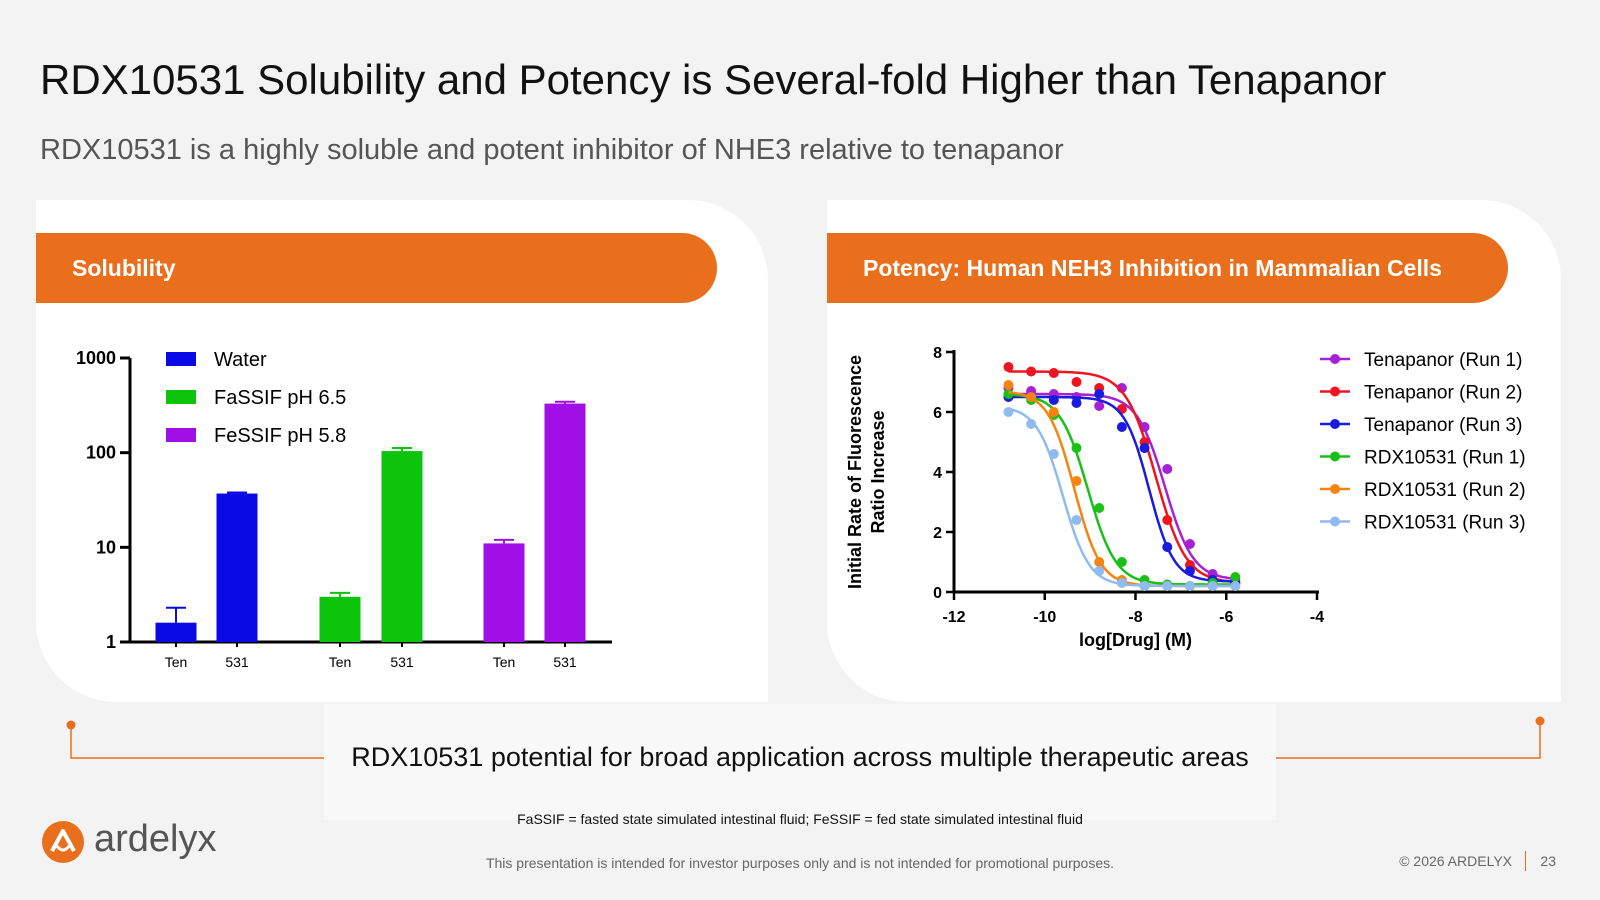 The width and height of the screenshot is (1600, 900). What do you see at coordinates (376, 268) in the screenshot?
I see `solubility-header: Solubility` at bounding box center [376, 268].